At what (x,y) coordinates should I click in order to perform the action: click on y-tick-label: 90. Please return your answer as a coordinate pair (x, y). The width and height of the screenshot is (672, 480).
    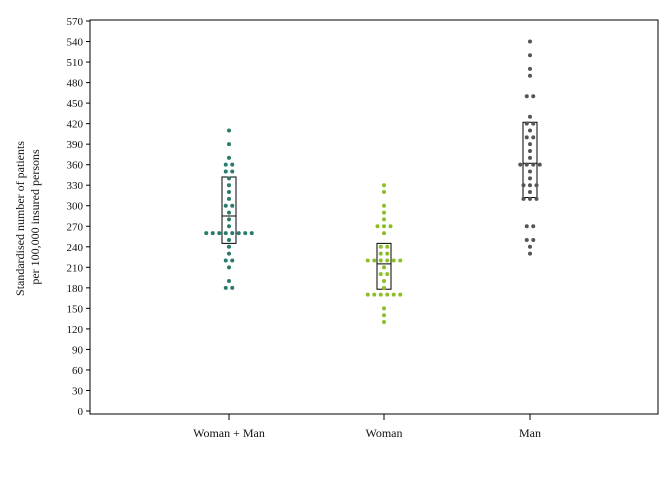
    Looking at the image, I should click on (78, 350).